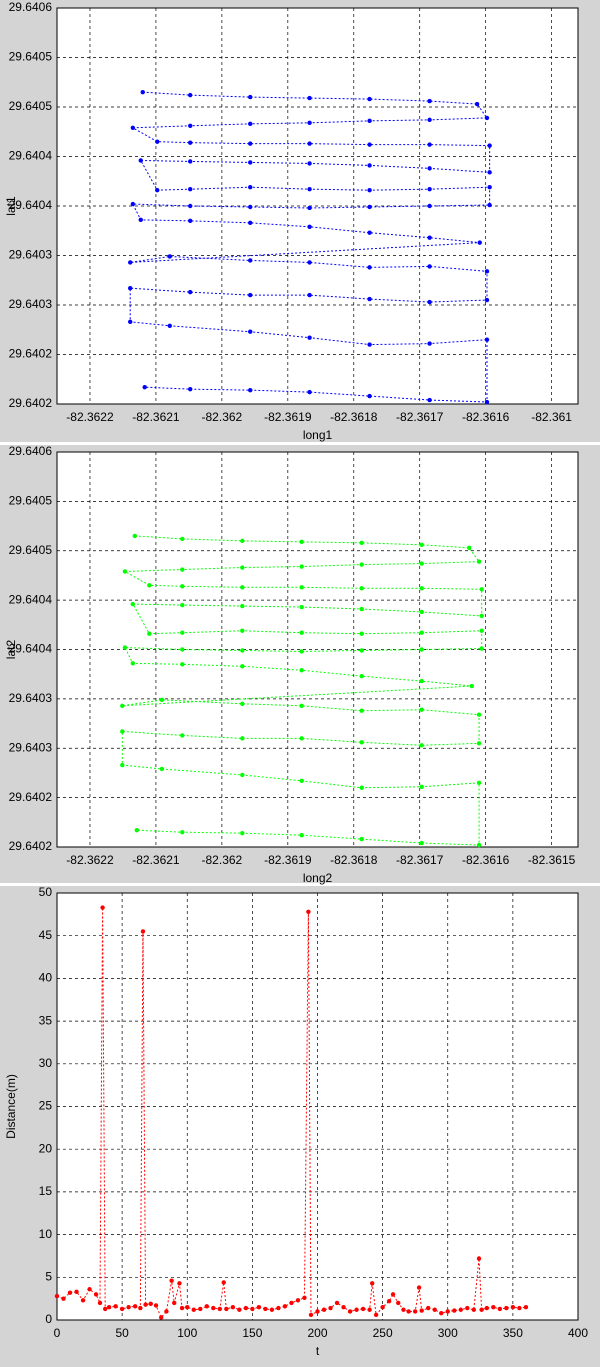  Describe the element at coordinates (11, 650) in the screenshot. I see `y-axis-label: lat2` at that location.